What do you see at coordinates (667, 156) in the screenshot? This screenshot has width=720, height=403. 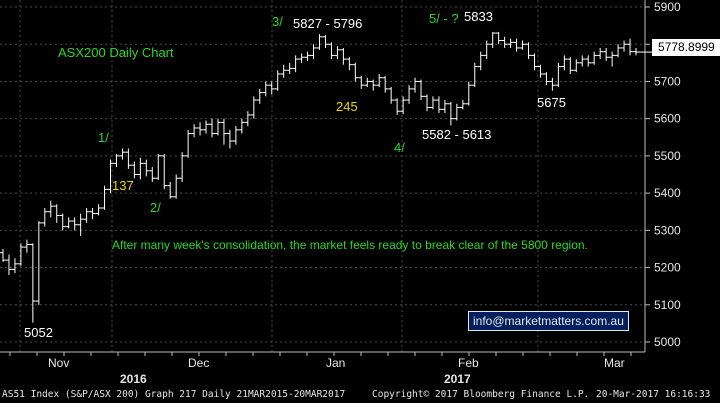 I see `y-tick-label: 5500` at bounding box center [667, 156].